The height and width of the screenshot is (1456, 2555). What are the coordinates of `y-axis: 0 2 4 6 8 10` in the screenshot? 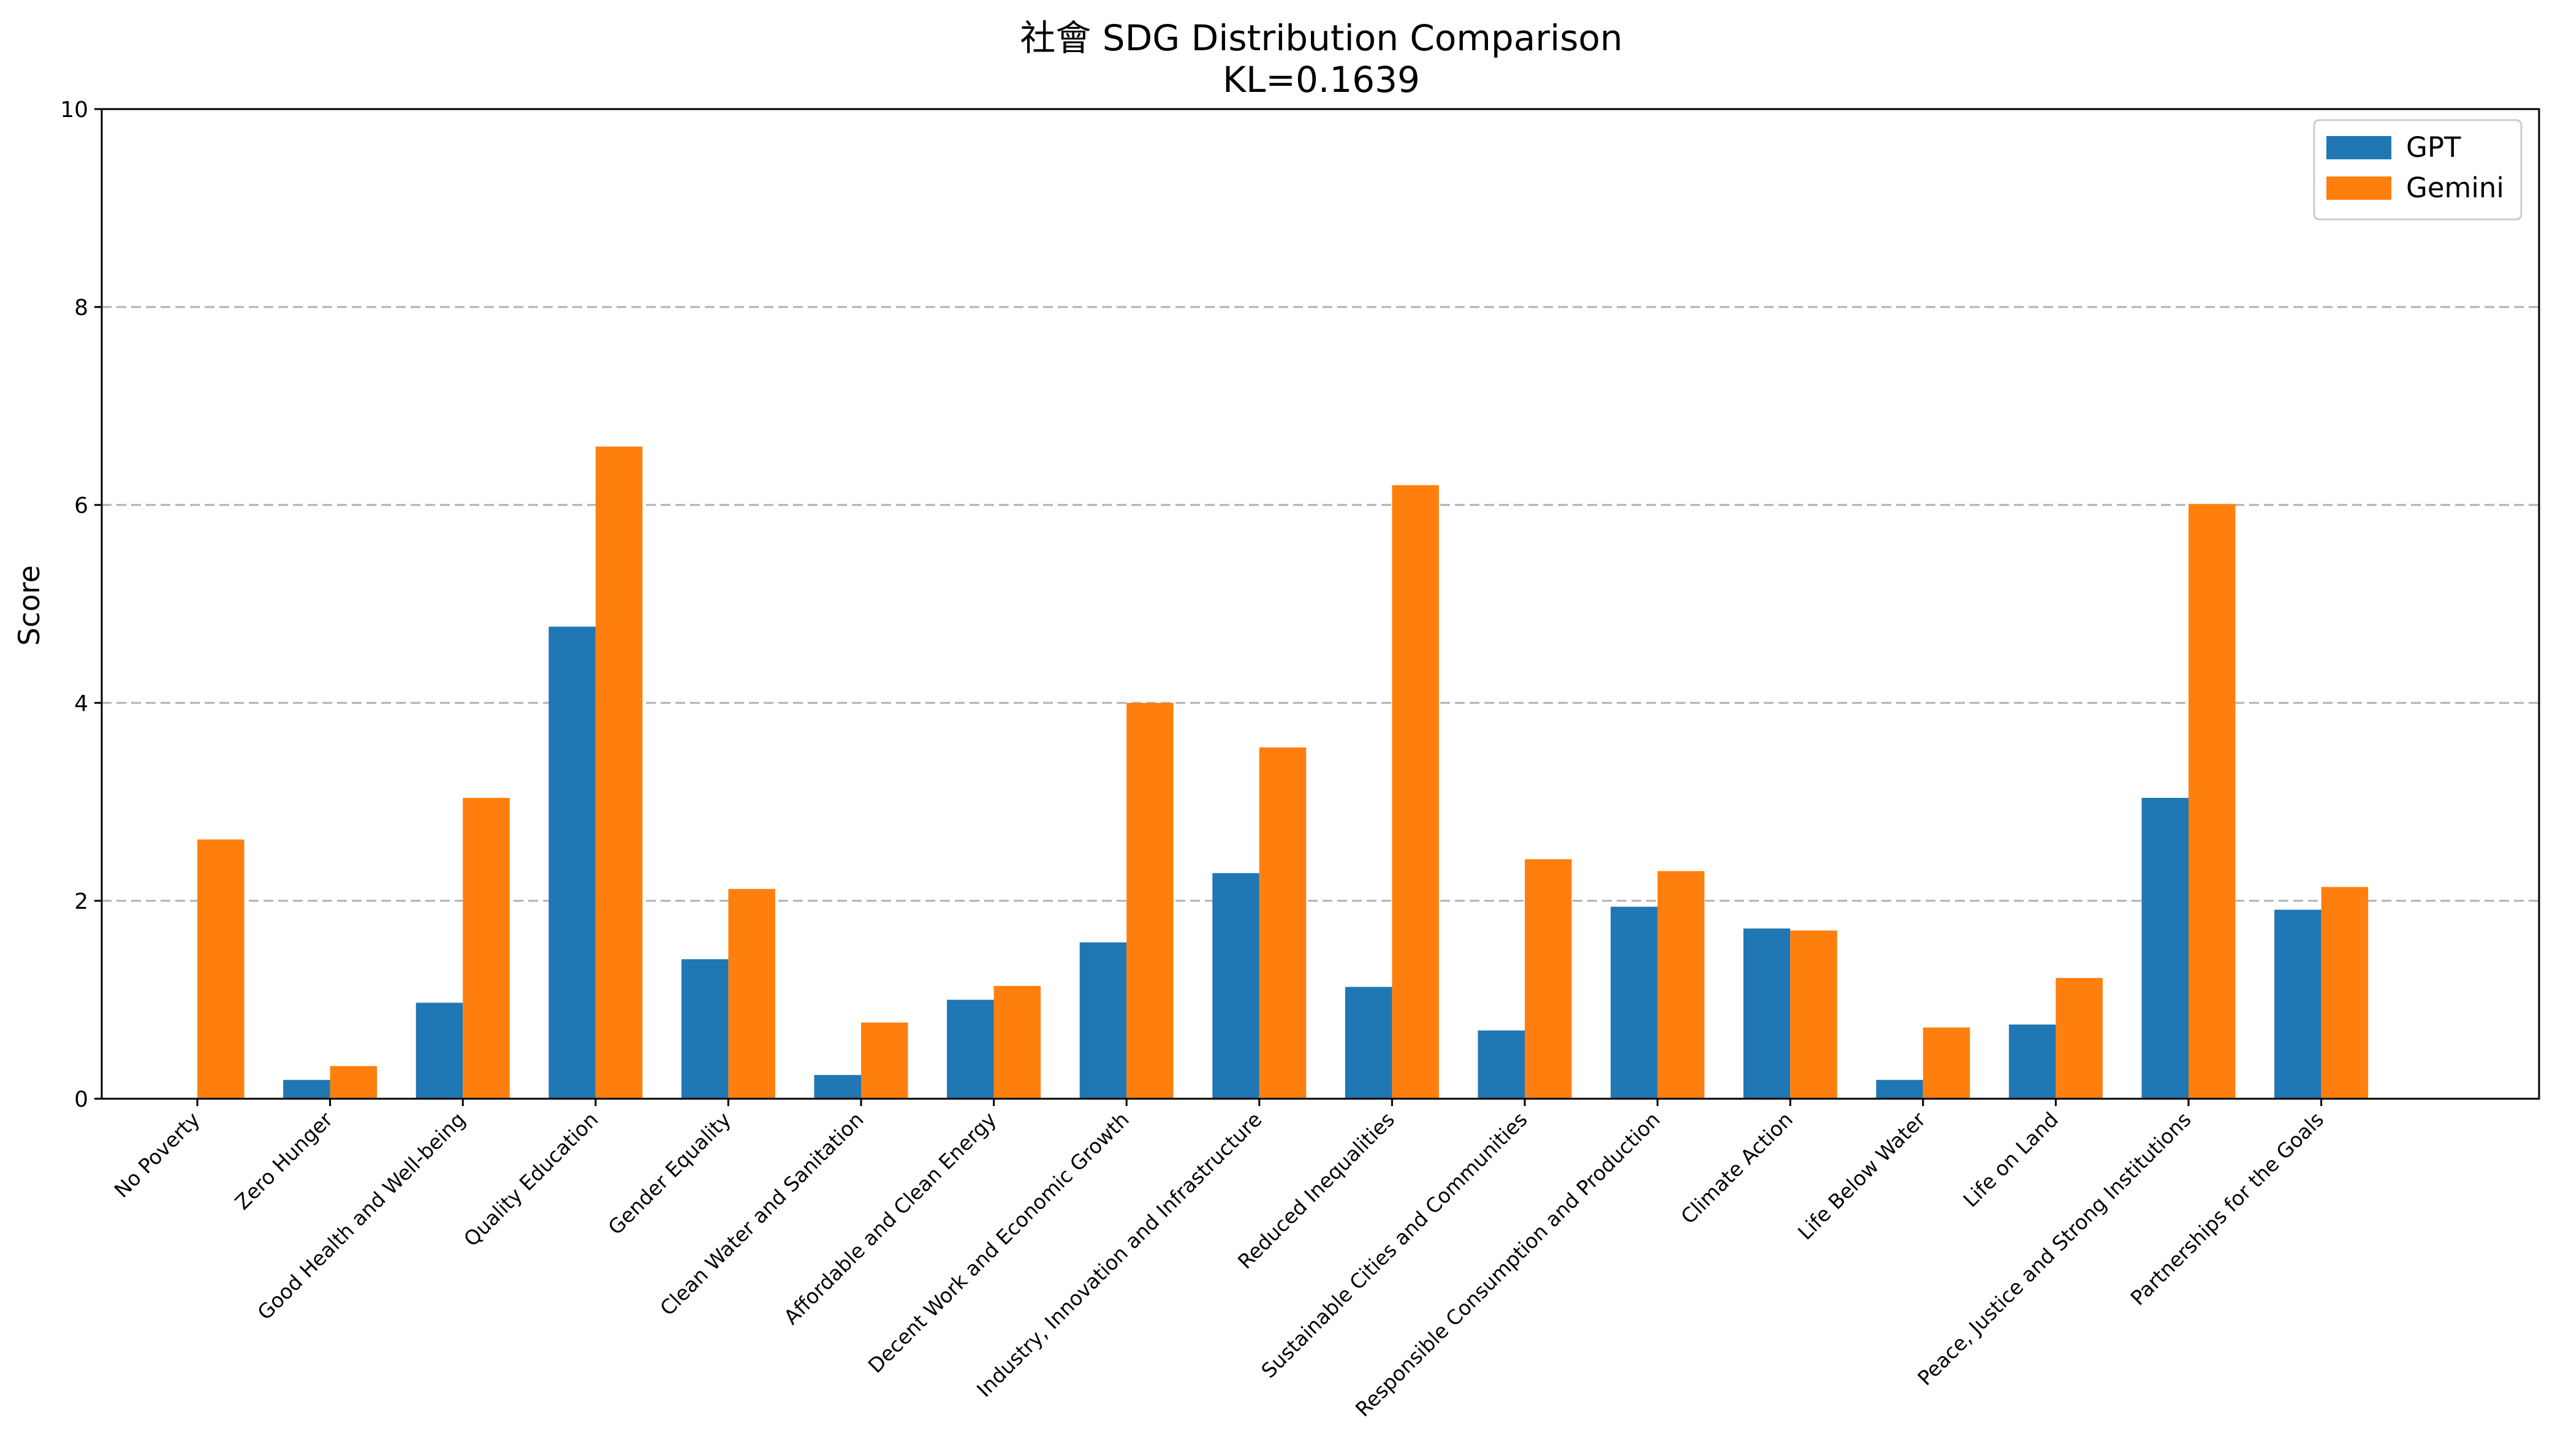 It's located at (81, 604).